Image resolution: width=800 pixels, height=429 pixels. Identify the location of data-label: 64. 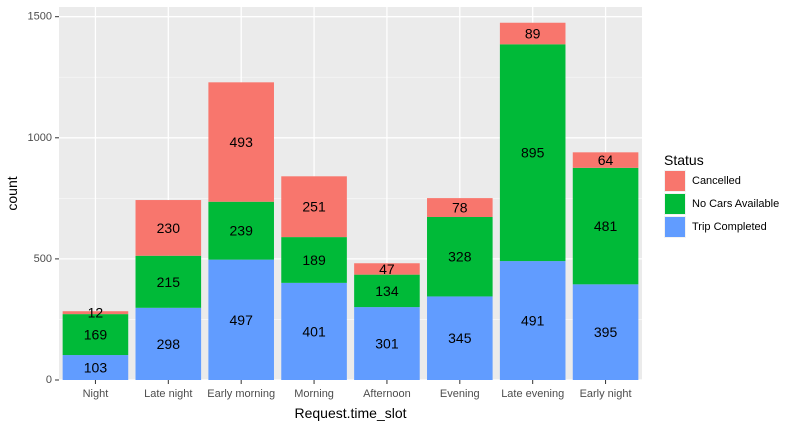
(606, 160).